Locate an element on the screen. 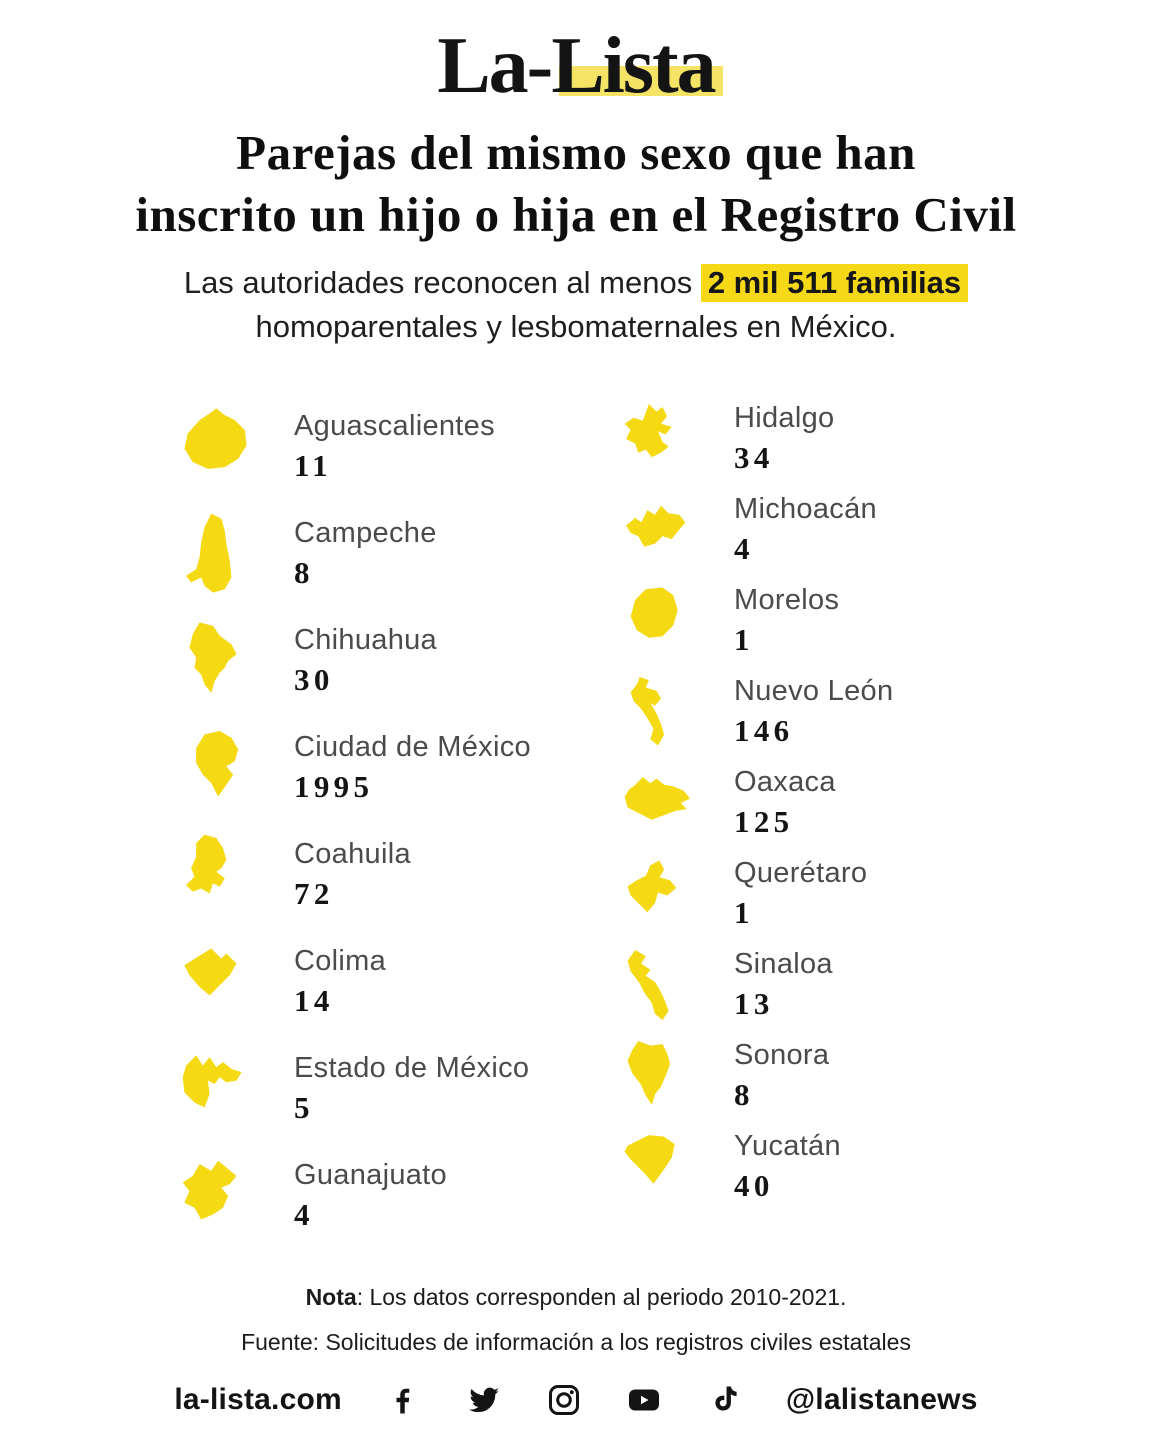 The image size is (1152, 1440). note-label: Nota is located at coordinates (331, 1296).